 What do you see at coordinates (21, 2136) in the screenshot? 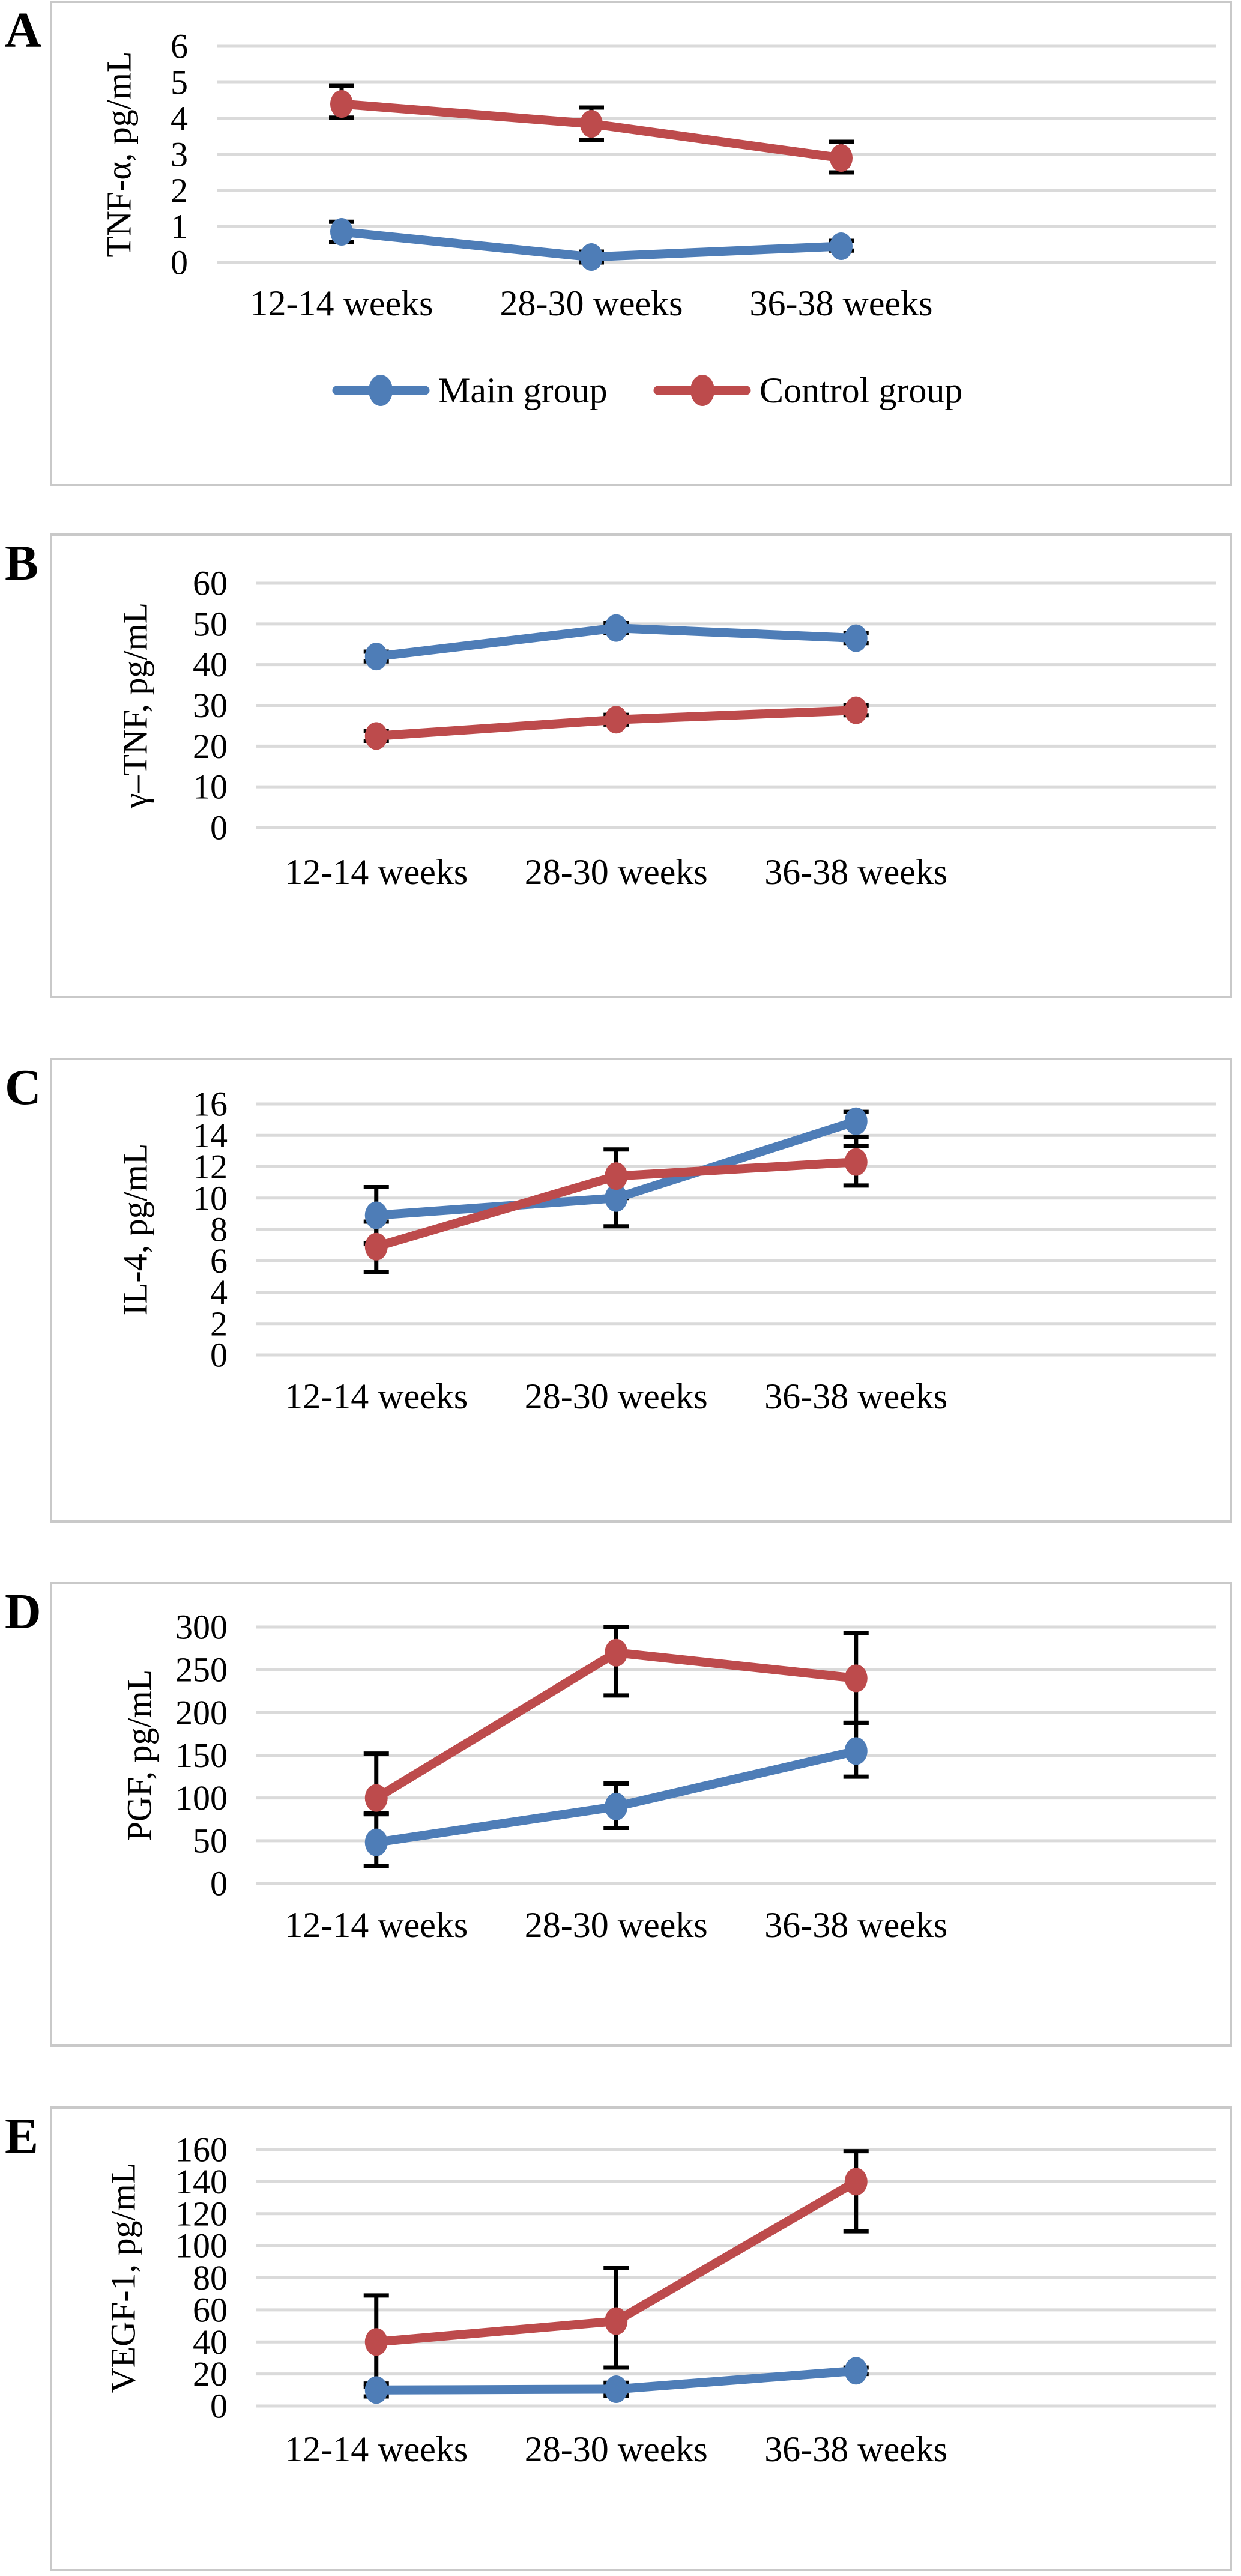
I see `panel-letter: E` at bounding box center [21, 2136].